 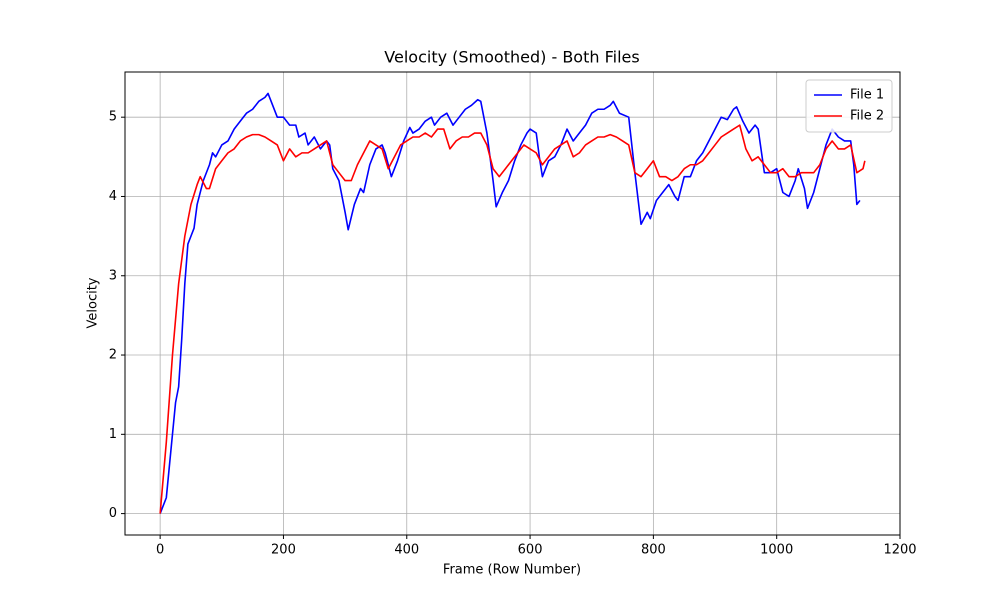 I want to click on legend-box, so click(x=849, y=106).